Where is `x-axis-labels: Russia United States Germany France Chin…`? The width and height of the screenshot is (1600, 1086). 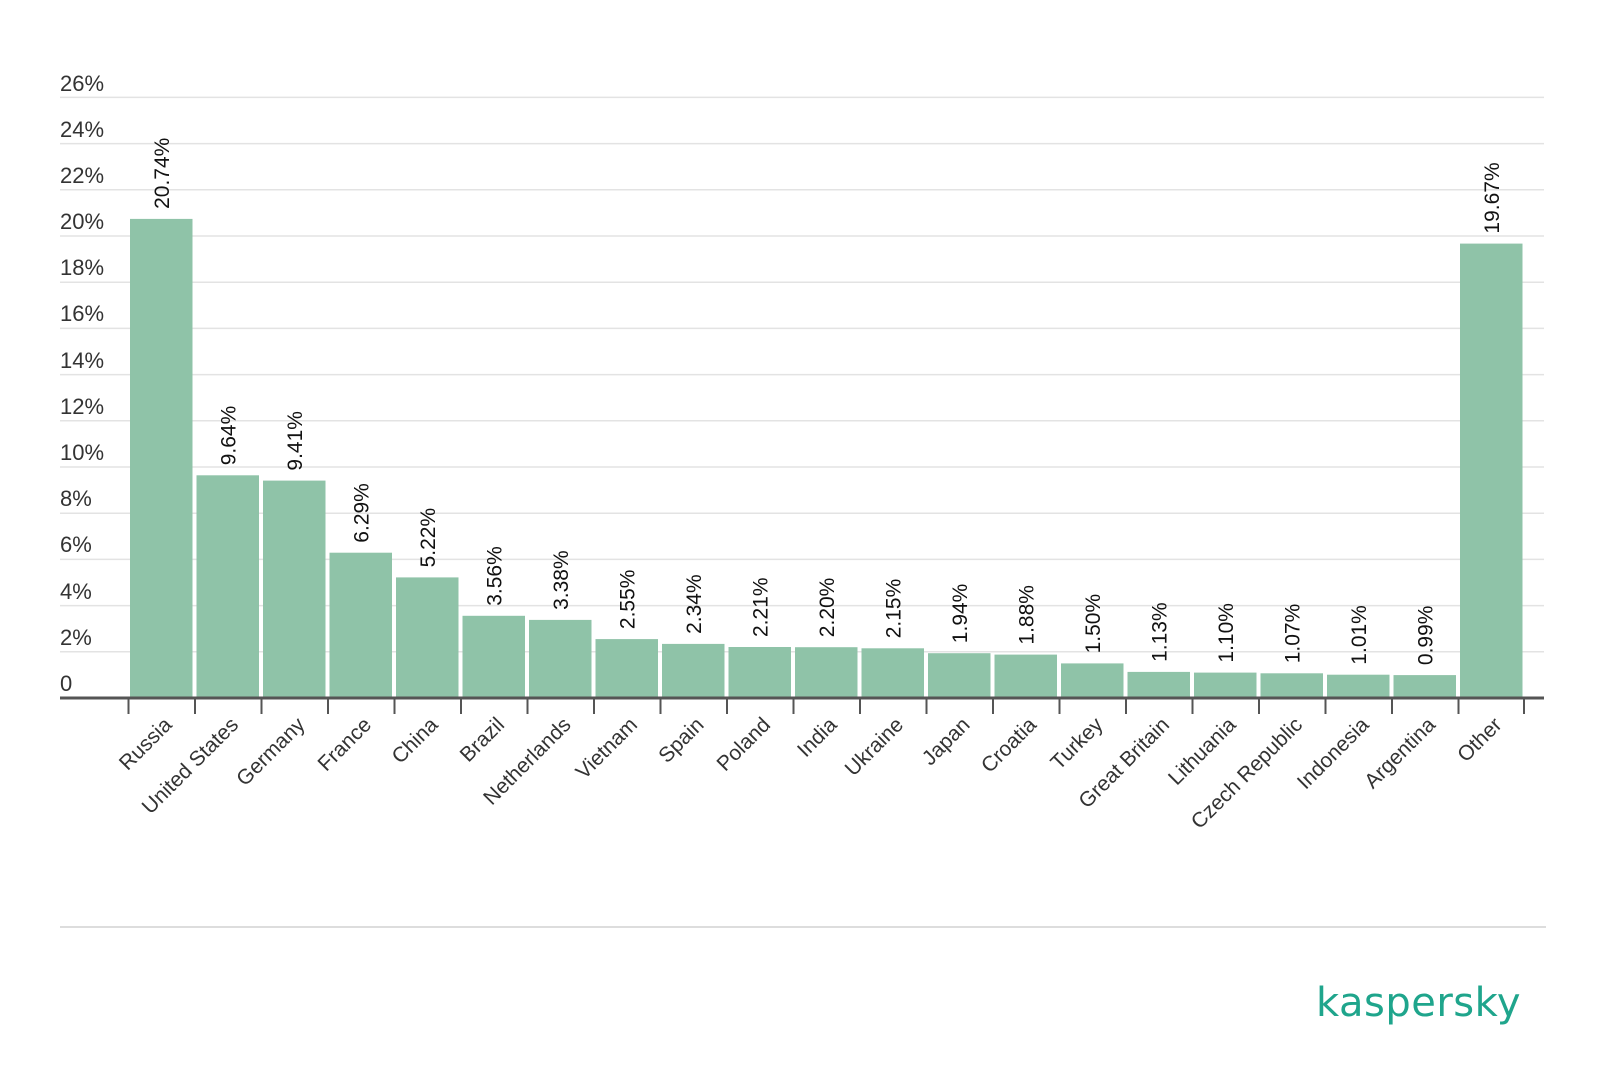 x-axis-labels: Russia United States Germany France Chin… is located at coordinates (811, 773).